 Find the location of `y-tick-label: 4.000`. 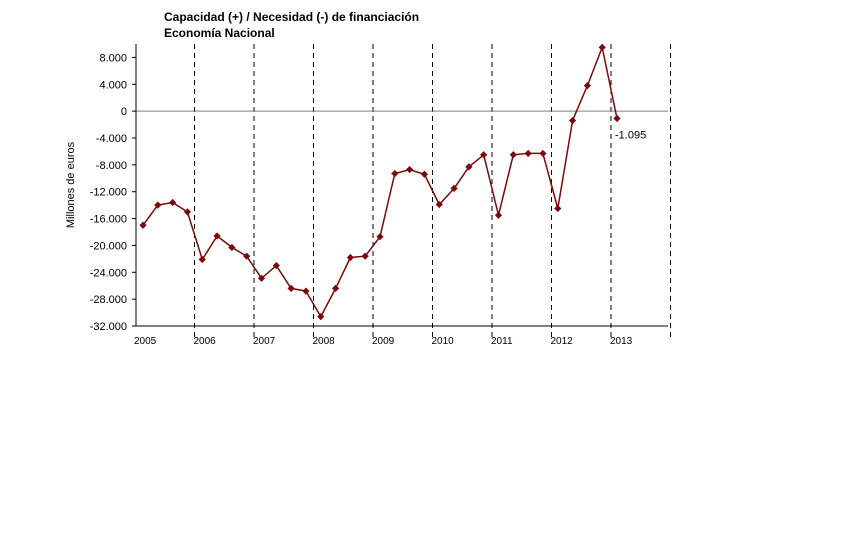

y-tick-label: 4.000 is located at coordinates (113, 85).